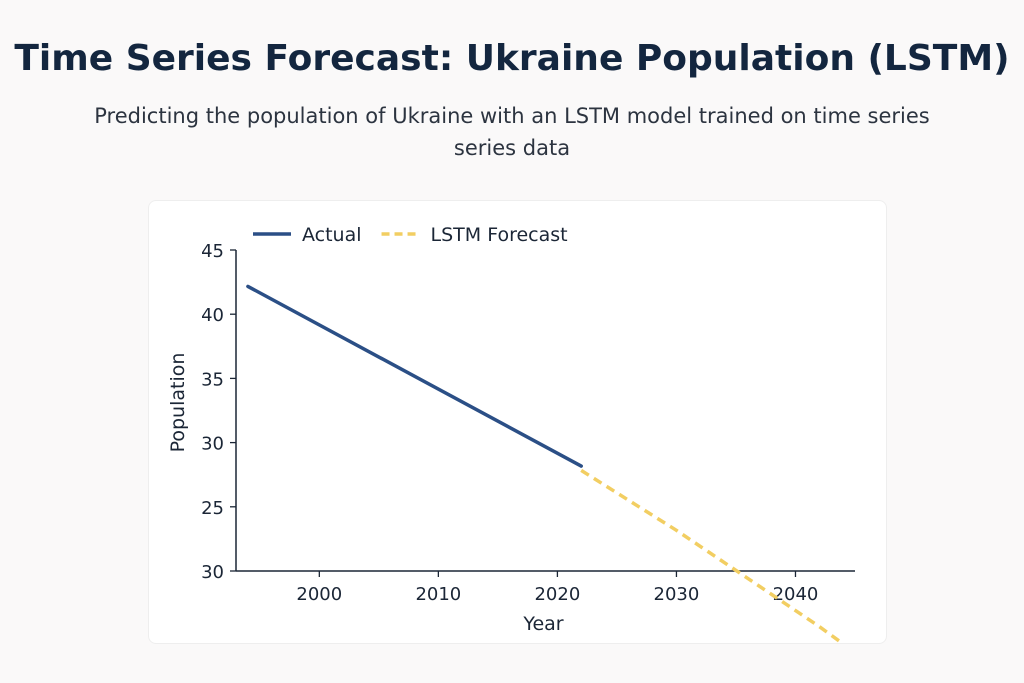 The width and height of the screenshot is (1024, 683). What do you see at coordinates (212, 315) in the screenshot?
I see `y-tick-label: 40` at bounding box center [212, 315].